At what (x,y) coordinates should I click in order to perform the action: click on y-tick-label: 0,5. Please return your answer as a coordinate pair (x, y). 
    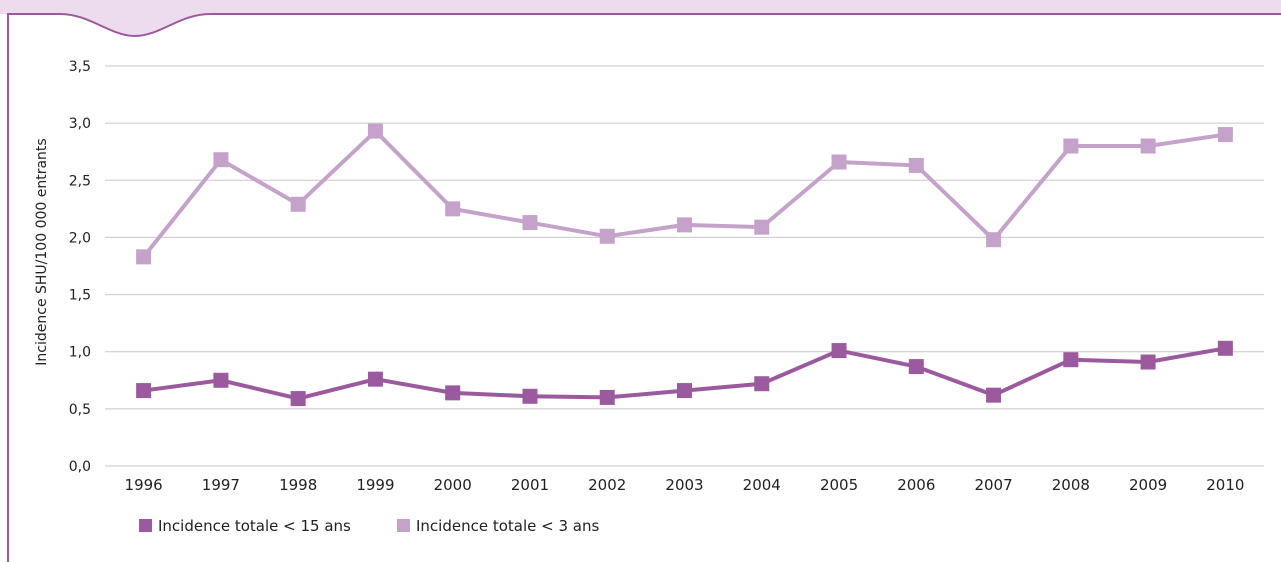
    Looking at the image, I should click on (80, 410).